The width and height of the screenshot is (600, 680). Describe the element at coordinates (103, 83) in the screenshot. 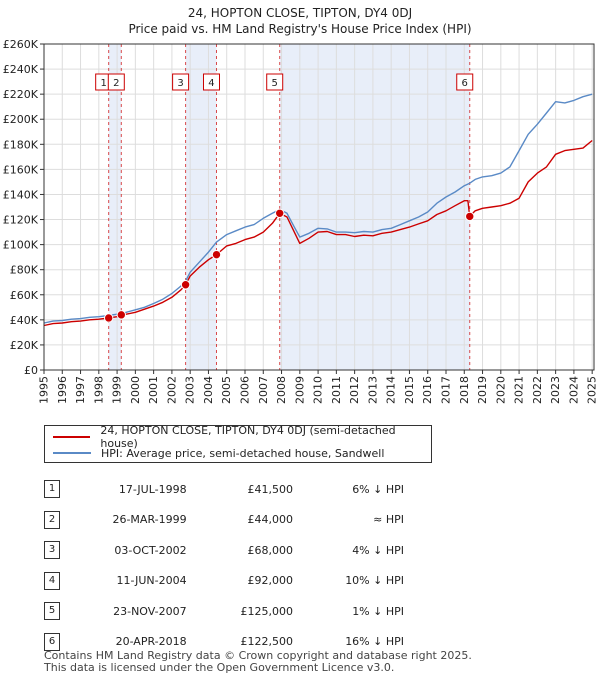

I see `sale-label: 1` at that location.